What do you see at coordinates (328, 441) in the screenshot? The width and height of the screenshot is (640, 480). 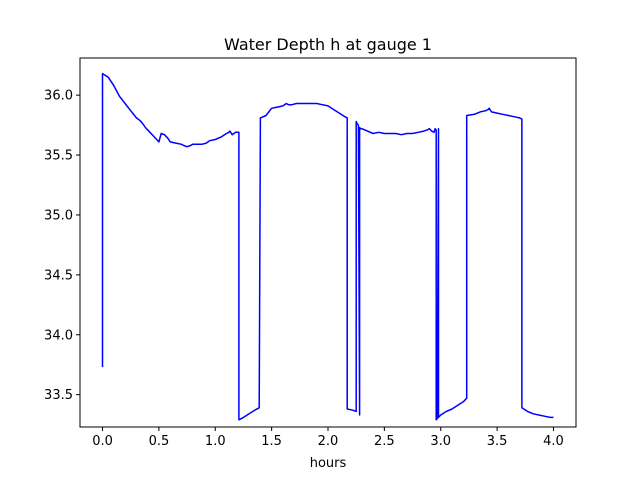 I see `x-tick-label: 2.0` at bounding box center [328, 441].